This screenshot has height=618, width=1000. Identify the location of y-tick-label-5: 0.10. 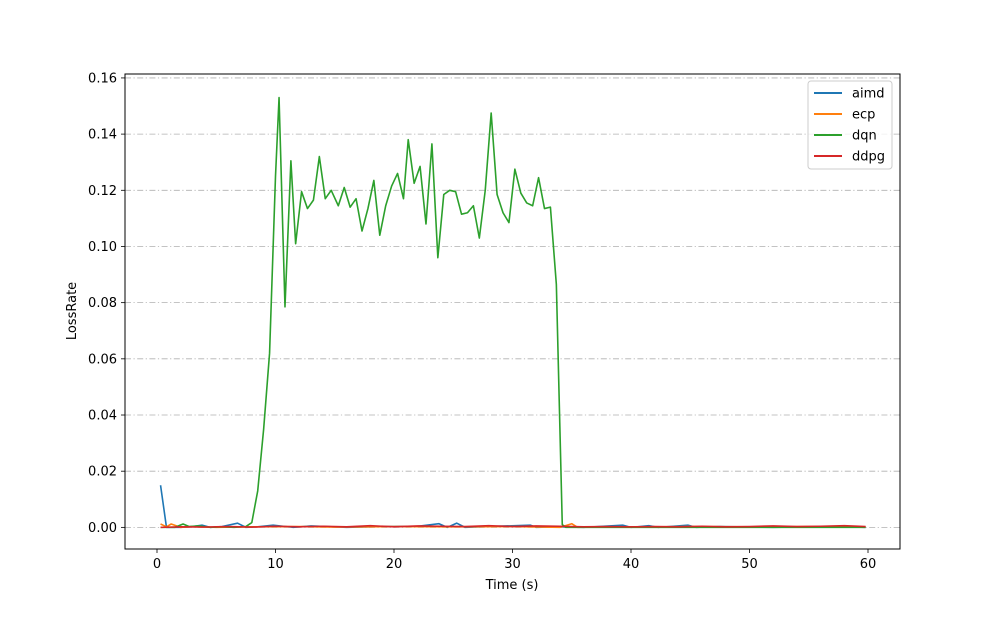
(102, 247).